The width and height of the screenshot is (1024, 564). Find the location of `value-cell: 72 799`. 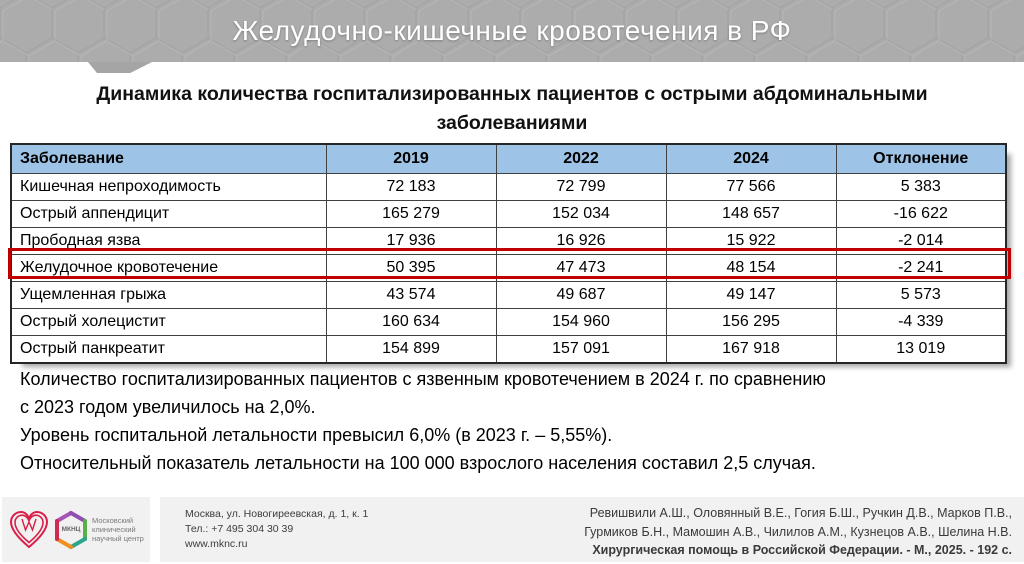

value-cell: 72 799 is located at coordinates (581, 187).